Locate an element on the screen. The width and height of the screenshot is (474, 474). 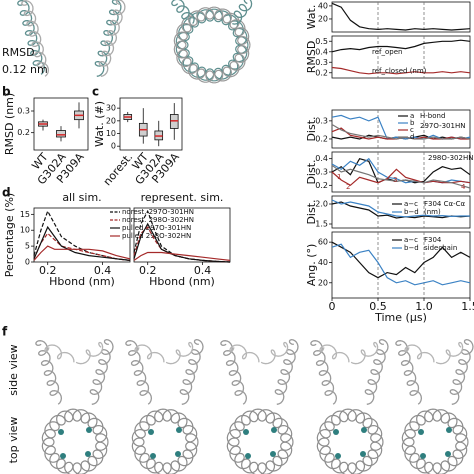
y-tick-label: 1.5 is located at coordinates (321, 224).